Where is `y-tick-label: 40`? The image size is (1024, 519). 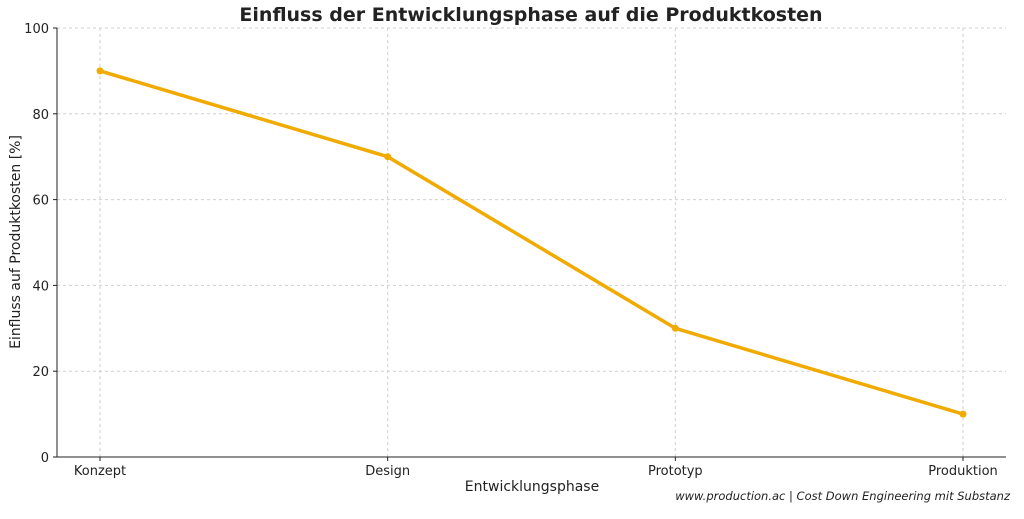 y-tick-label: 40 is located at coordinates (40, 286).